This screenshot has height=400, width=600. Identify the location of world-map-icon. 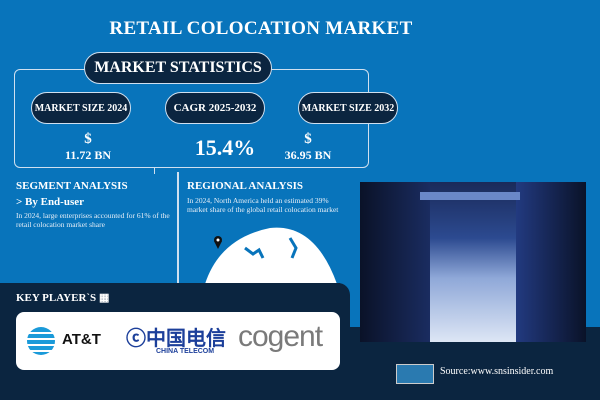
(271, 255).